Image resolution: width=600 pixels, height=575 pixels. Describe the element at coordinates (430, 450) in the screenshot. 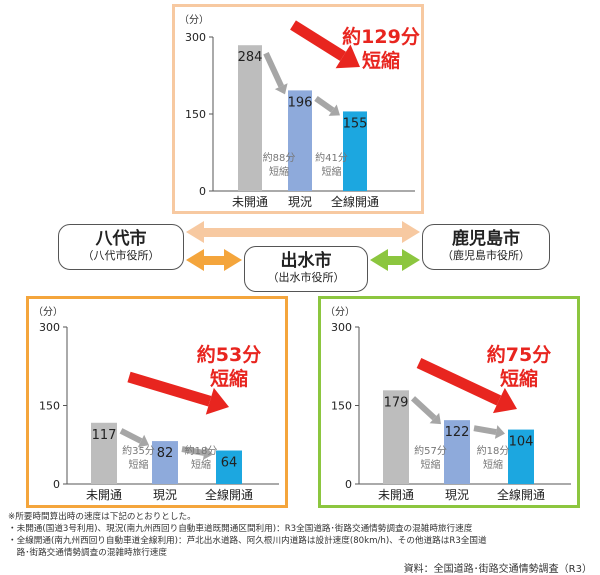

I see `step-reduction-label: 約57分` at that location.